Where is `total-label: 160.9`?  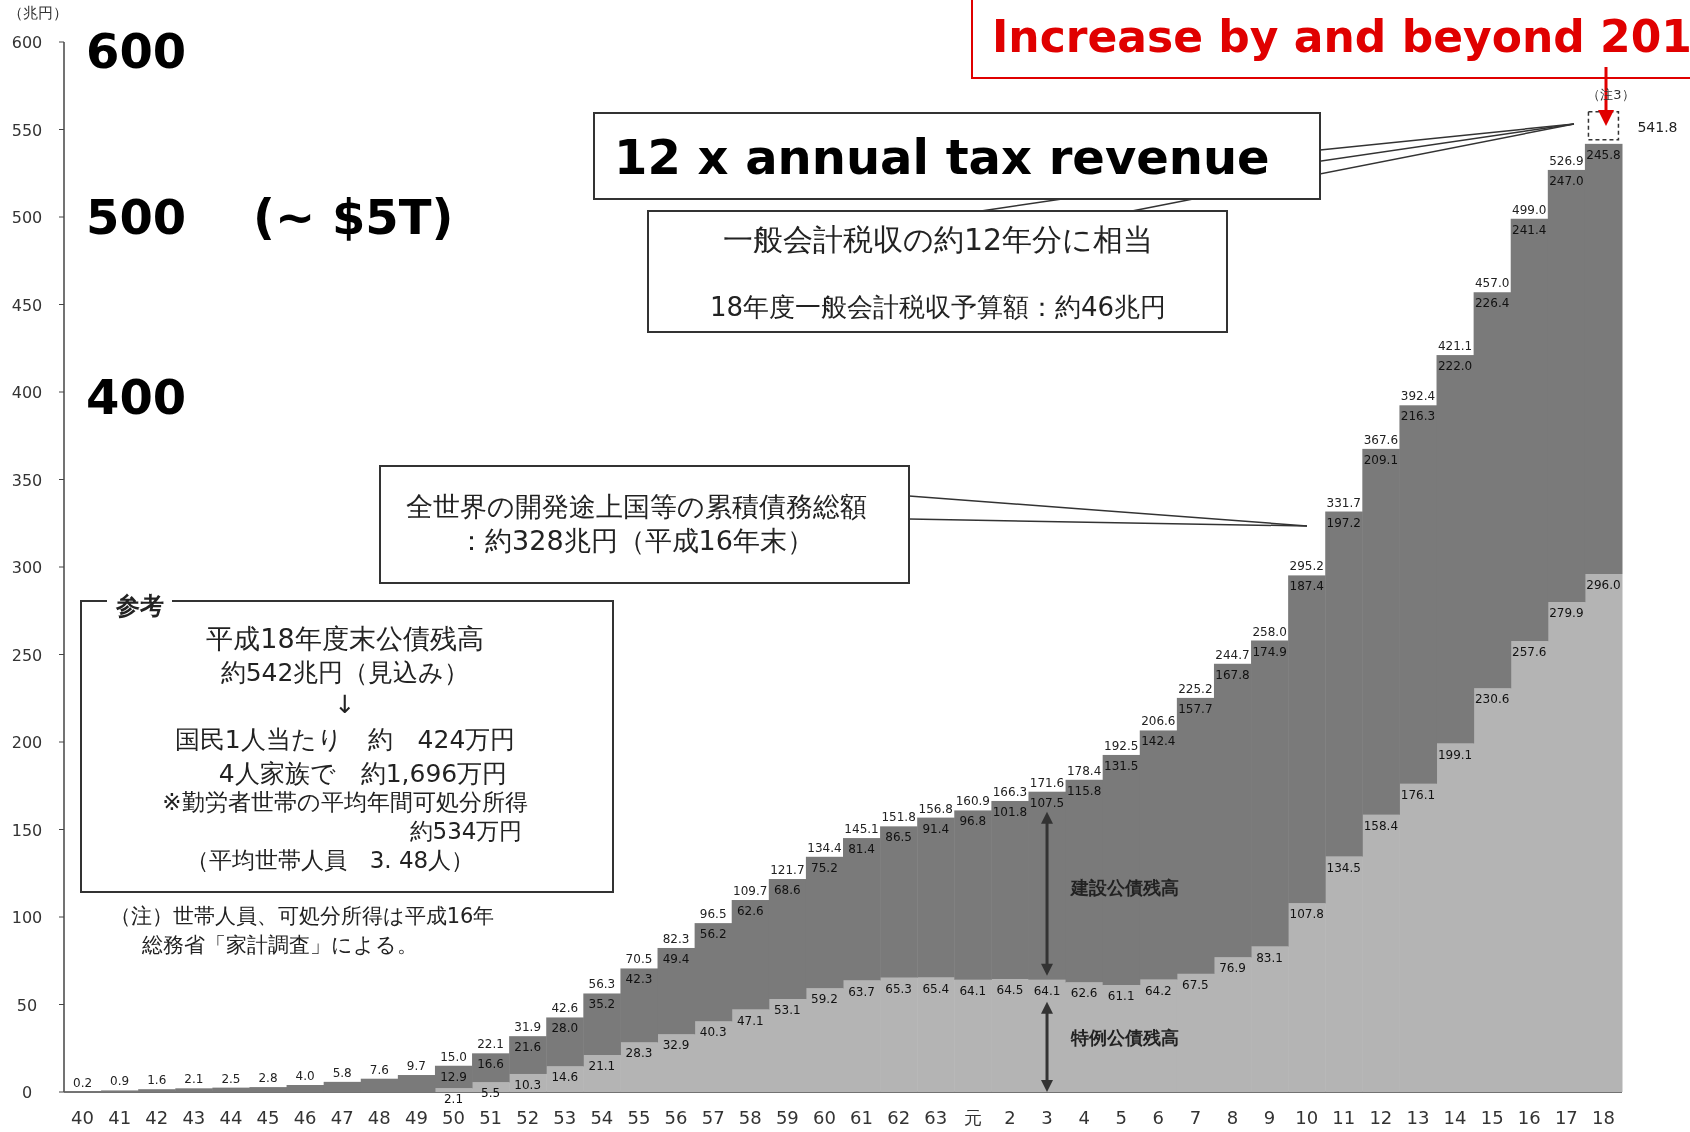
total-label: 160.9 is located at coordinates (973, 801).